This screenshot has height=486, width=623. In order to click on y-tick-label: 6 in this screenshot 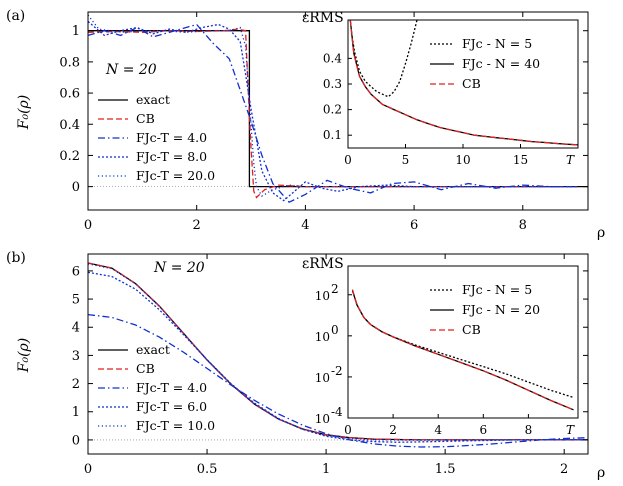, I will do `click(76, 271)`.